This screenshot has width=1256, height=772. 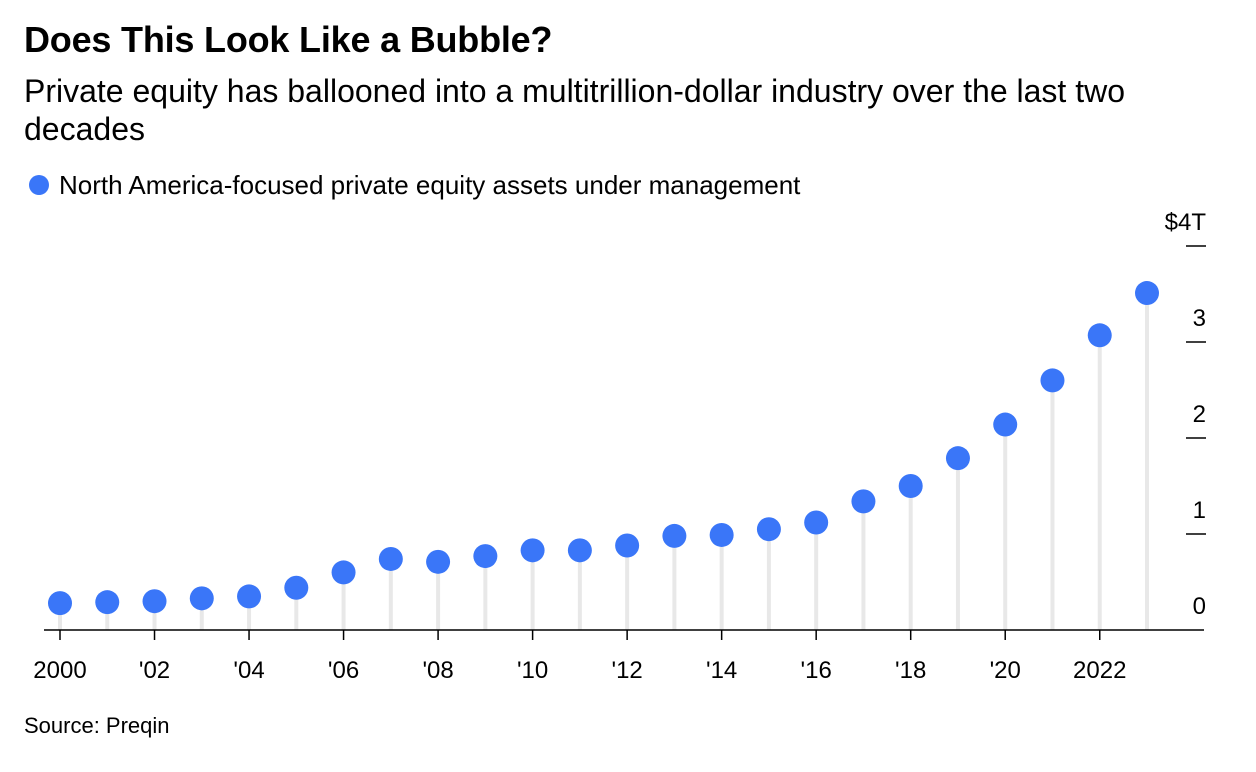 I want to click on x-tick-label: '06, so click(x=343, y=670).